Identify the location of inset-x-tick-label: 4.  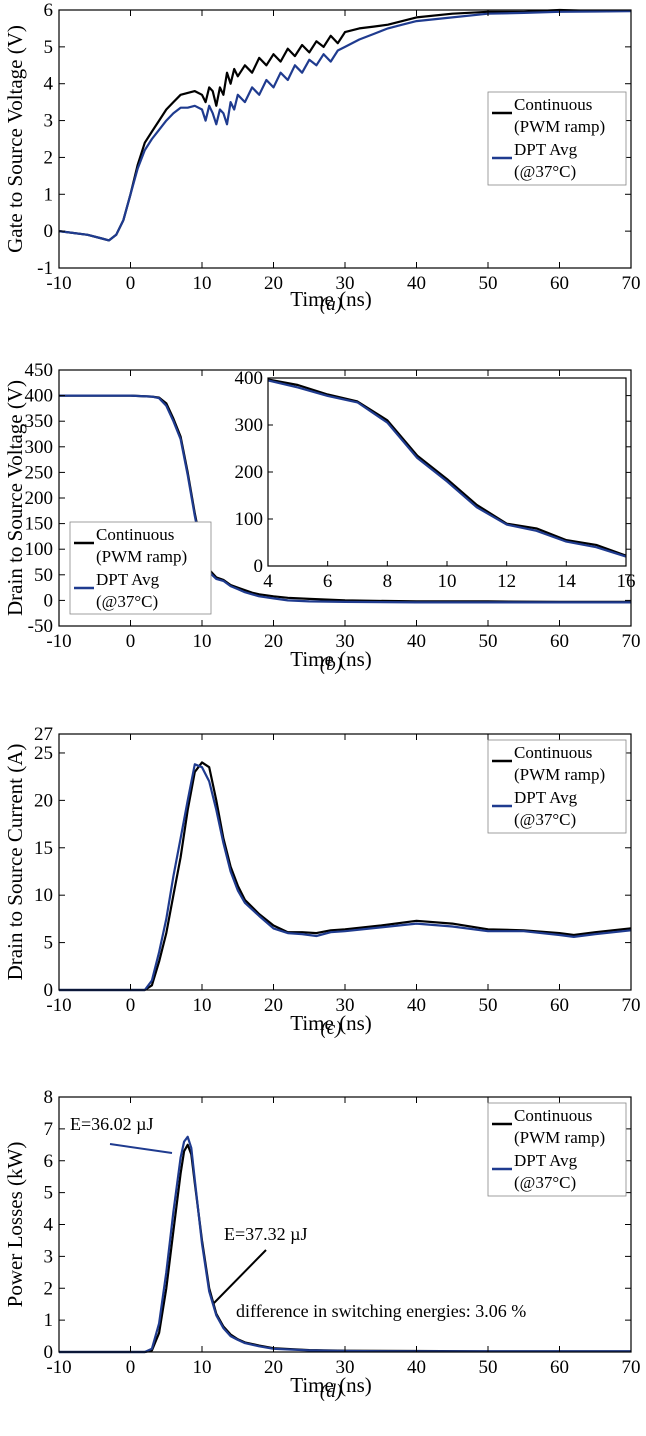
(268, 581).